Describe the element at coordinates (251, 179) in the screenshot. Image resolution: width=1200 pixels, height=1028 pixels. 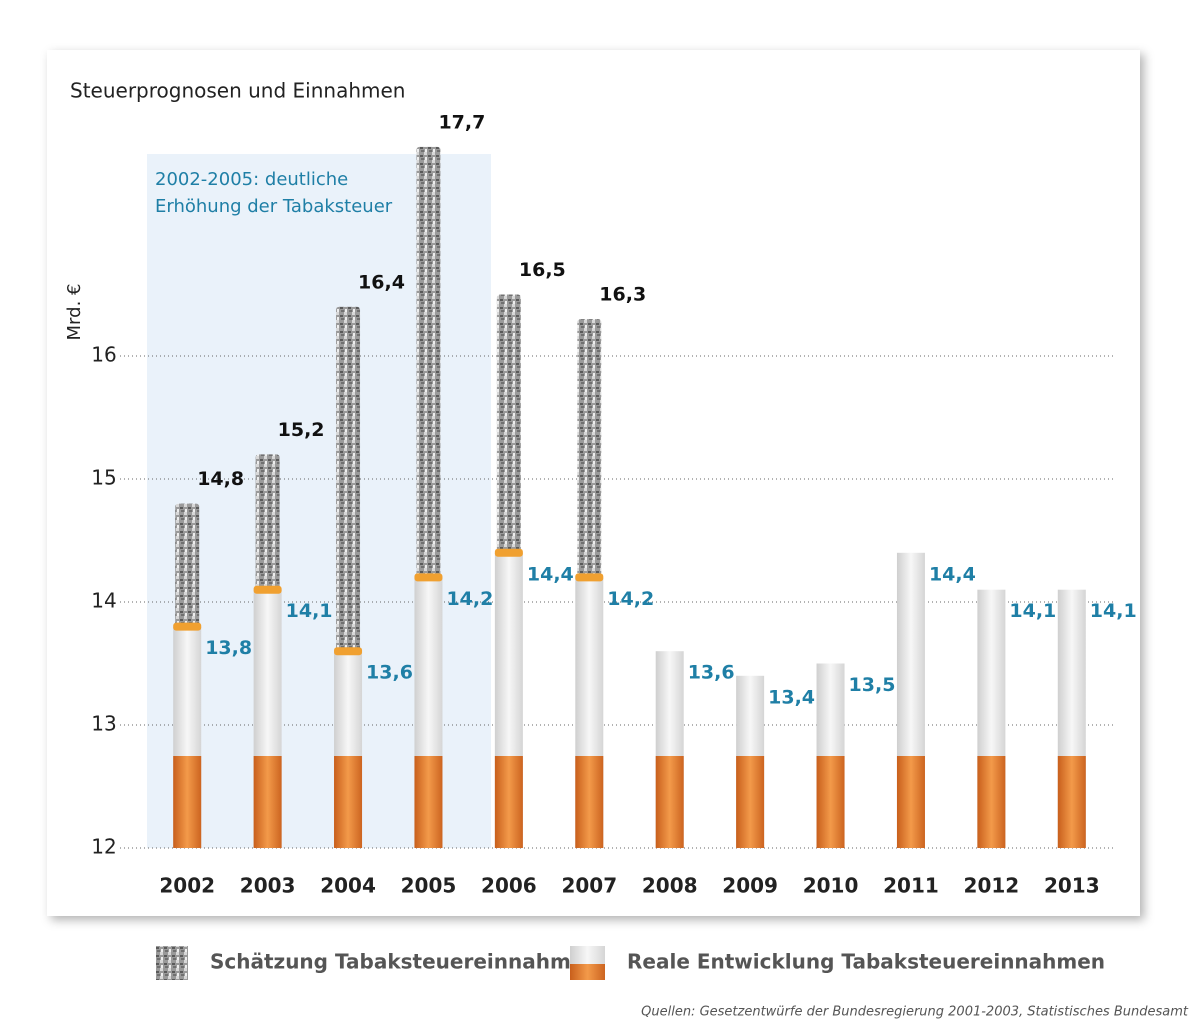
I see `annotation: 2002-2005: deutliche` at that location.